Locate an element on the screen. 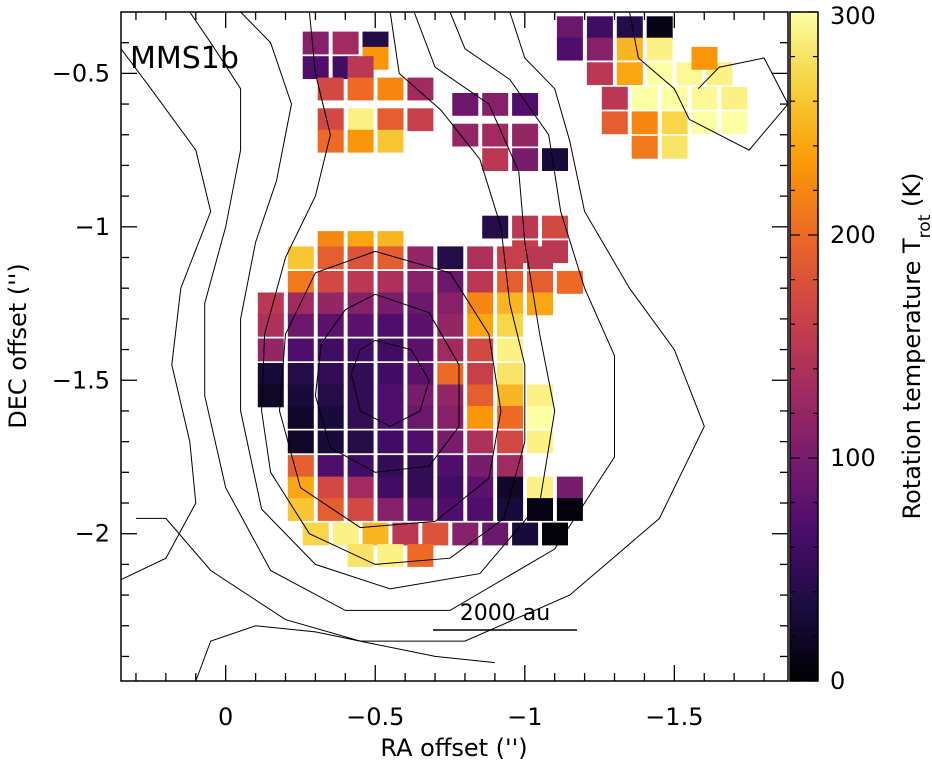 This screenshot has width=932, height=764. y-tick-label: −1 is located at coordinates (92, 227).